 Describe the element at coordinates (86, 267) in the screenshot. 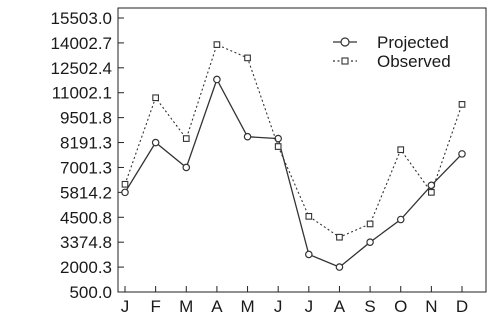

I see `y-tick-label: 2000.3` at that location.